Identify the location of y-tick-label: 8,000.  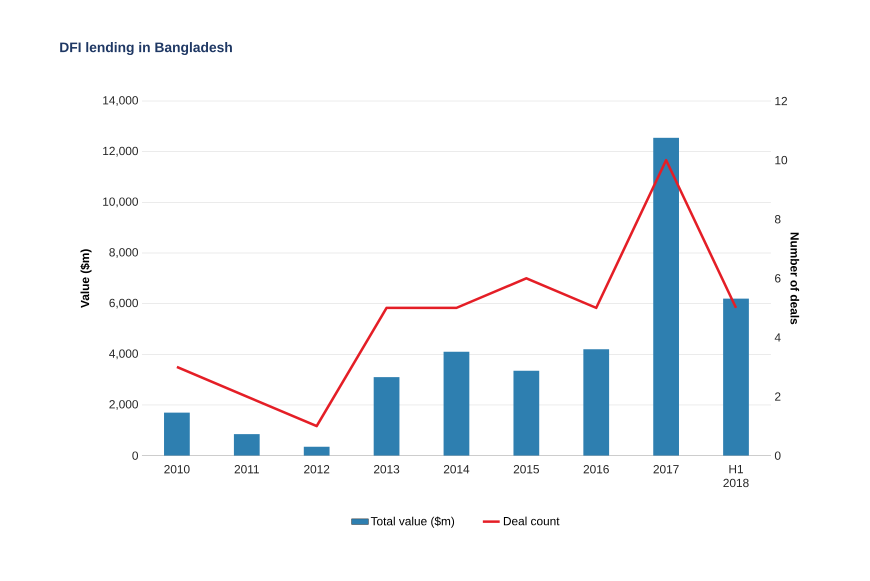
(123, 253).